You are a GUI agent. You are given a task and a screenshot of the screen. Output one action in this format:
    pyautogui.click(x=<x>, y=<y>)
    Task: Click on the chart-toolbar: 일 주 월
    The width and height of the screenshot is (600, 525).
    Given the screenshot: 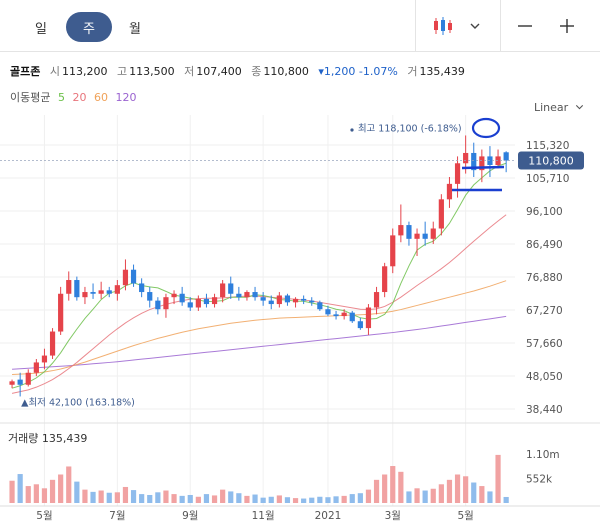 What is the action you would take?
    pyautogui.click(x=300, y=26)
    